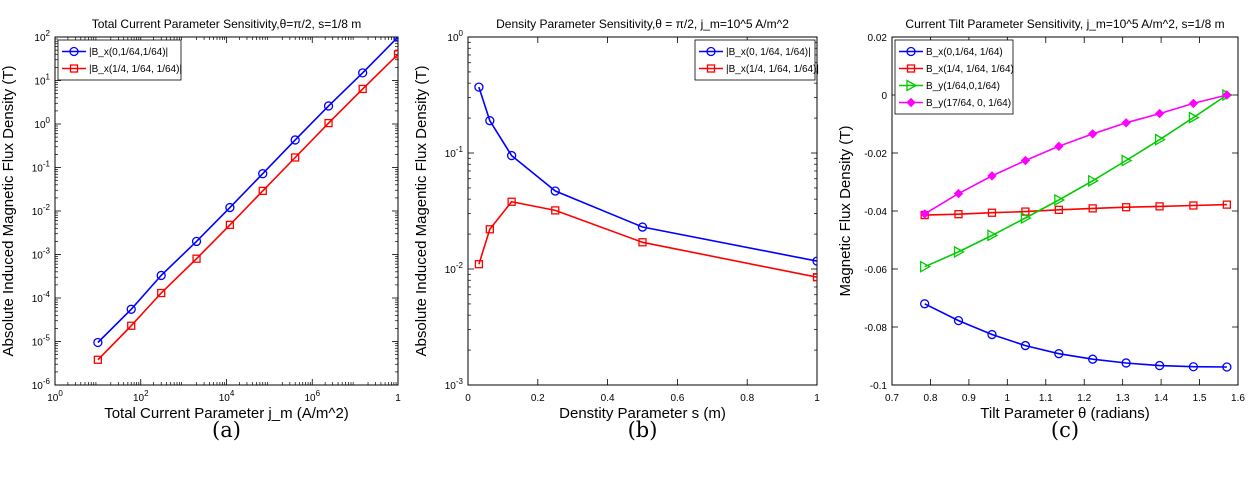 The height and width of the screenshot is (477, 1250). Describe the element at coordinates (1065, 430) in the screenshot. I see `panel-caption: (c)` at that location.